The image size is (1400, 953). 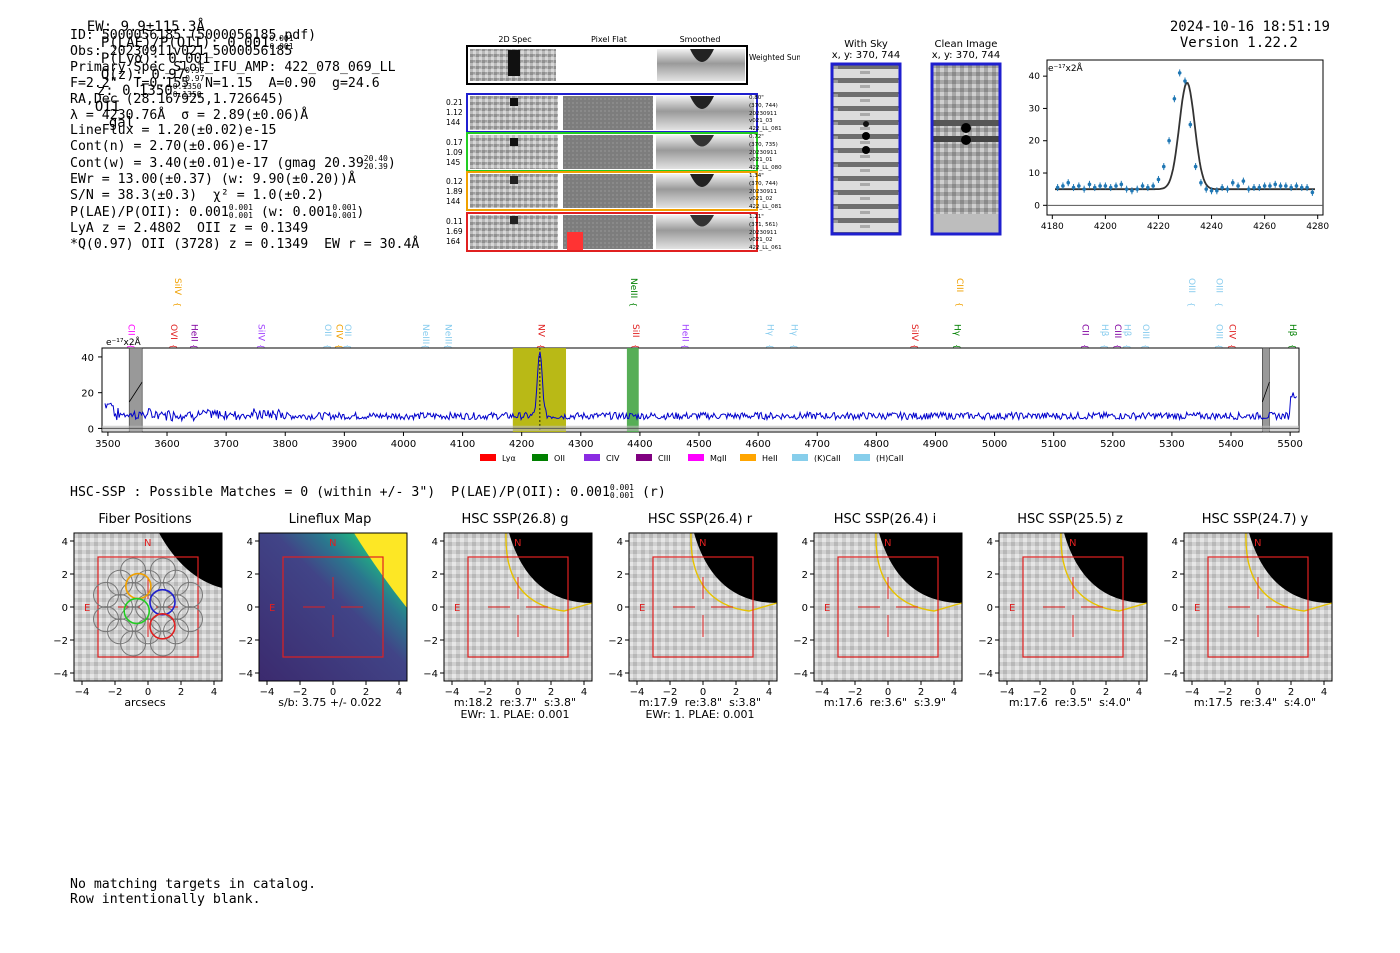 What do you see at coordinates (148, 582) in the screenshot?
I see `fiber-circle` at bounding box center [148, 582].